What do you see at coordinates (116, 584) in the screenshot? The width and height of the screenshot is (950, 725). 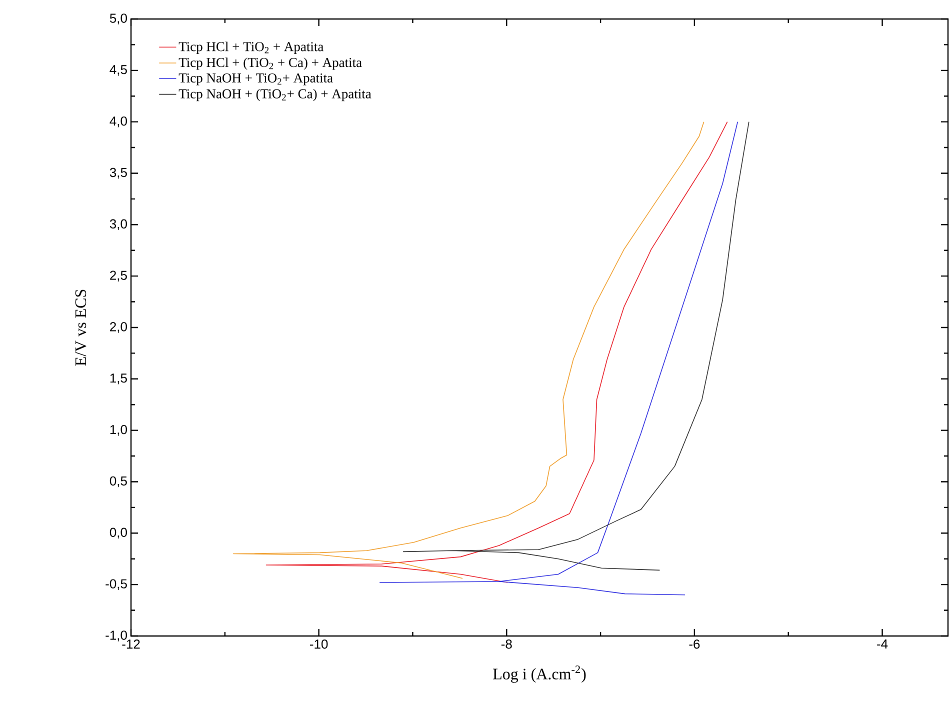 I see `y-tick-label: -0,5` at bounding box center [116, 584].